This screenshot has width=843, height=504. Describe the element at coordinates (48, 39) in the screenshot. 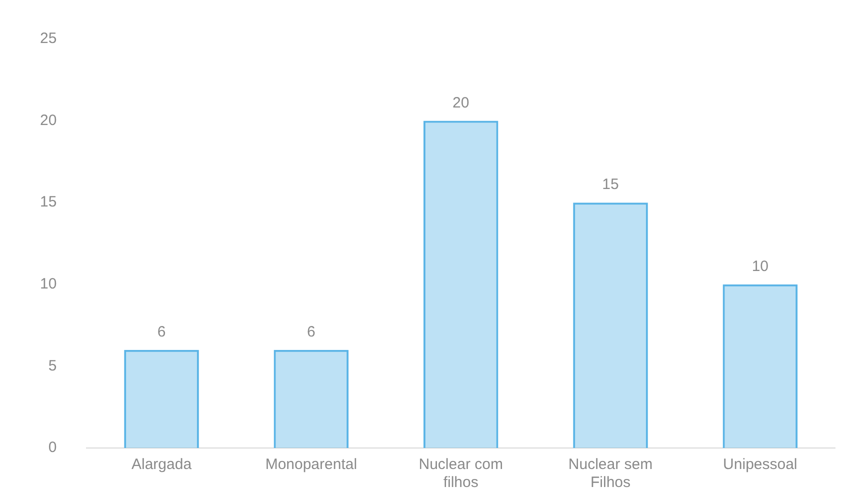

I see `y-tick-label: 25` at that location.